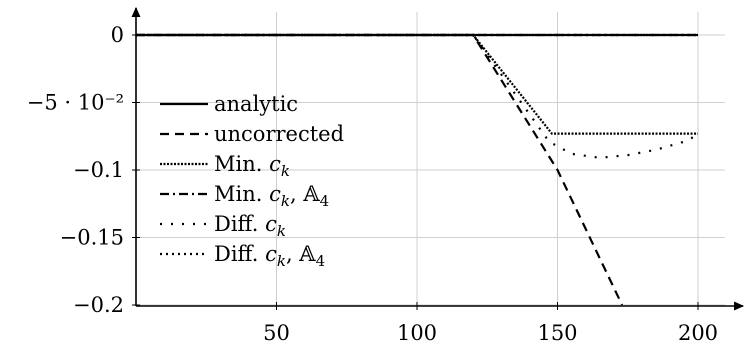 This screenshot has width=747, height=347. Describe the element at coordinates (98, 170) in the screenshot. I see `y-tick-label: −0.1` at that location.